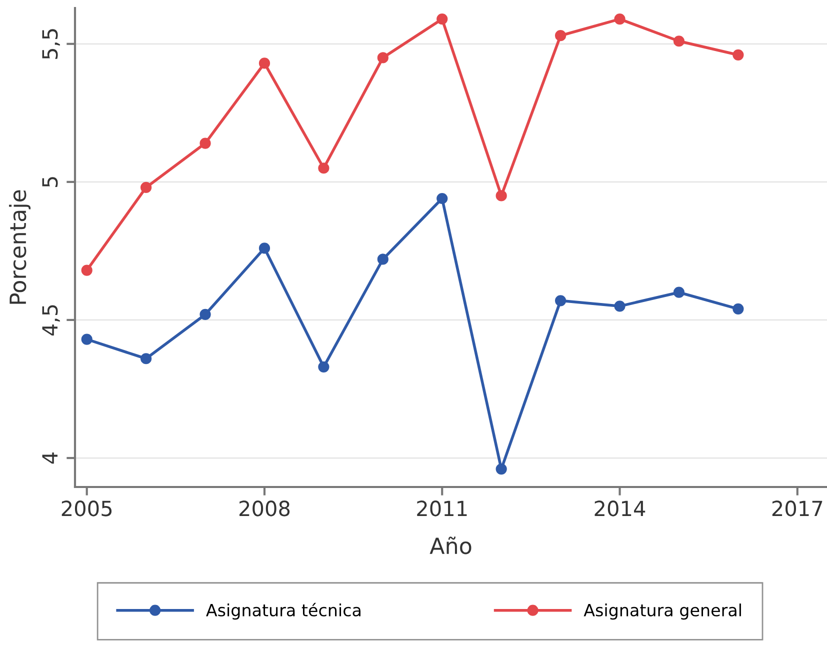 The width and height of the screenshot is (827, 648). What do you see at coordinates (283, 611) in the screenshot?
I see `legend-label: Asignatura técnica` at bounding box center [283, 611].